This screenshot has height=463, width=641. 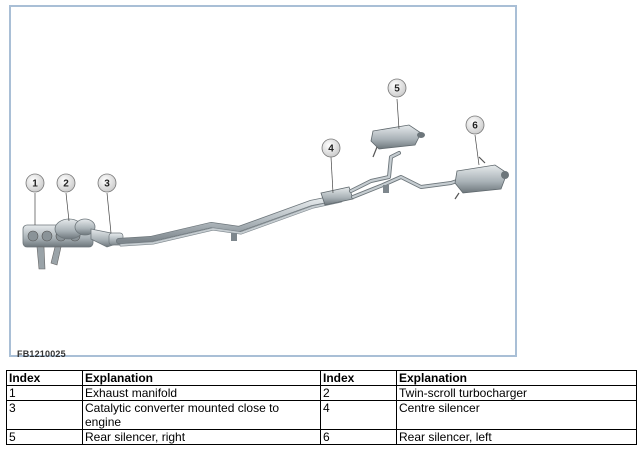 What do you see at coordinates (358, 415) in the screenshot?
I see `cell-index: 4` at bounding box center [358, 415].